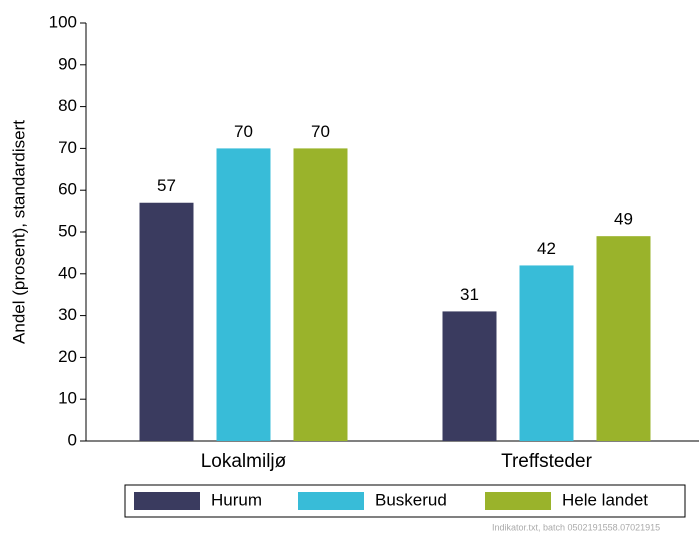  Describe the element at coordinates (18, 232) in the screenshot. I see `y-axis-label: Andel (prosent), standardisert` at that location.